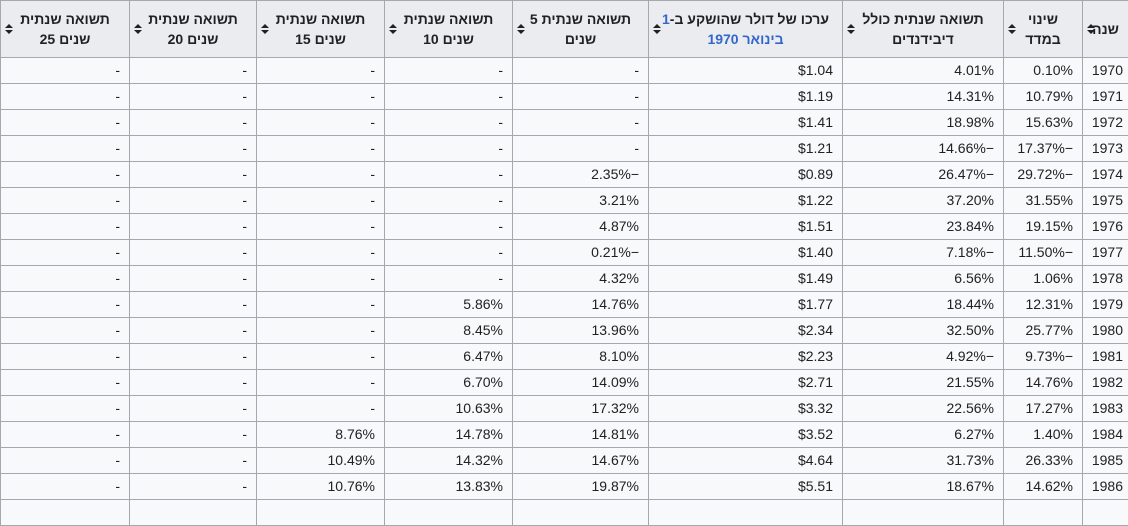 The width and height of the screenshot is (1128, 526). Describe the element at coordinates (1105, 435) in the screenshot. I see `cell-year: 1984` at that location.